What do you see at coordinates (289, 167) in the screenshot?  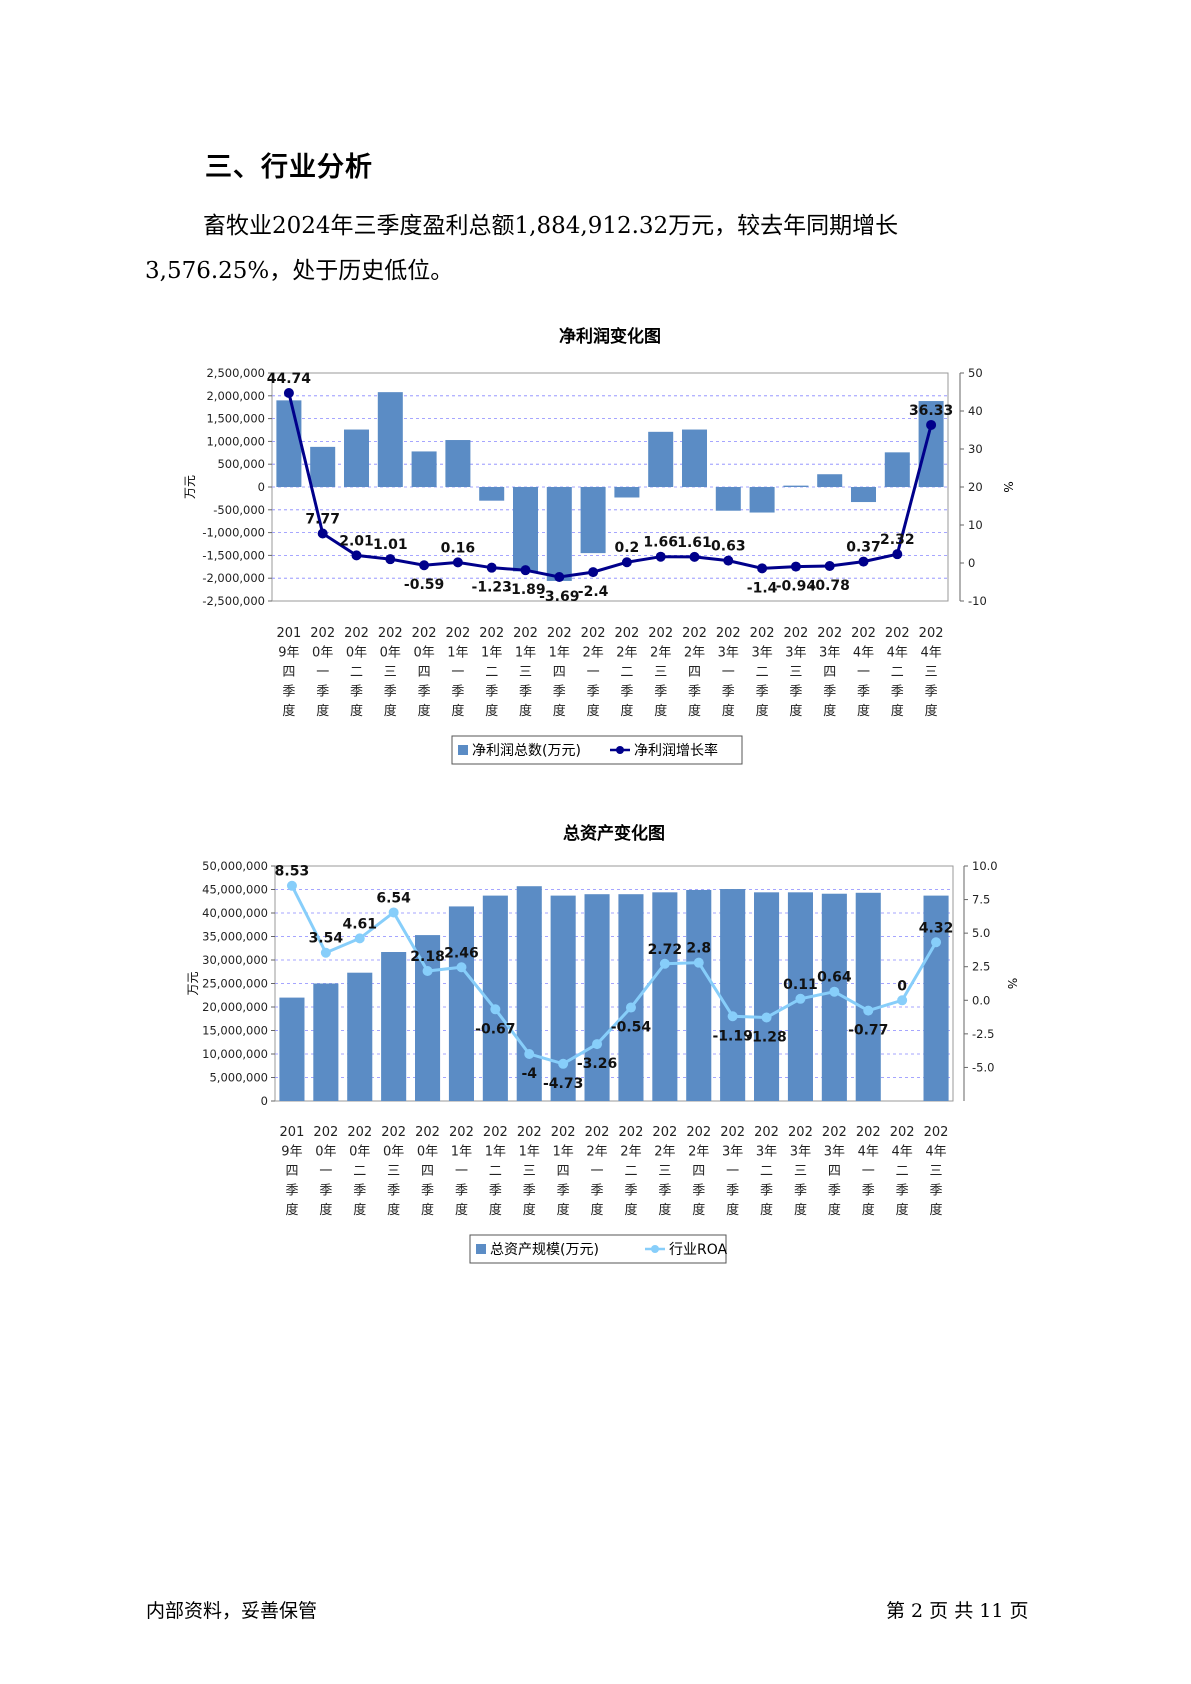 I see `section-title: 三、行业分析` at bounding box center [289, 167].